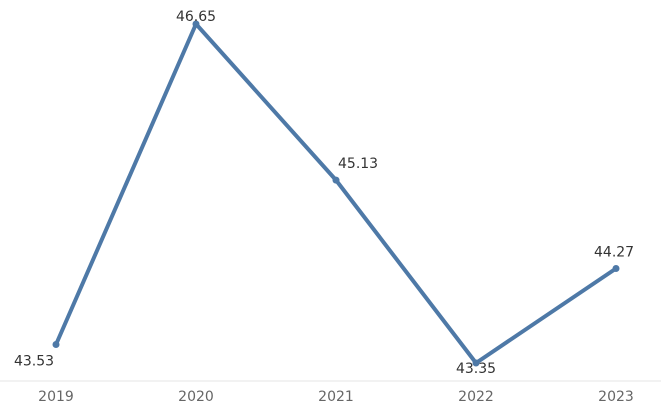 This screenshot has width=661, height=407. What do you see at coordinates (196, 17) in the screenshot?
I see `data-label-2020: 46.65` at bounding box center [196, 17].